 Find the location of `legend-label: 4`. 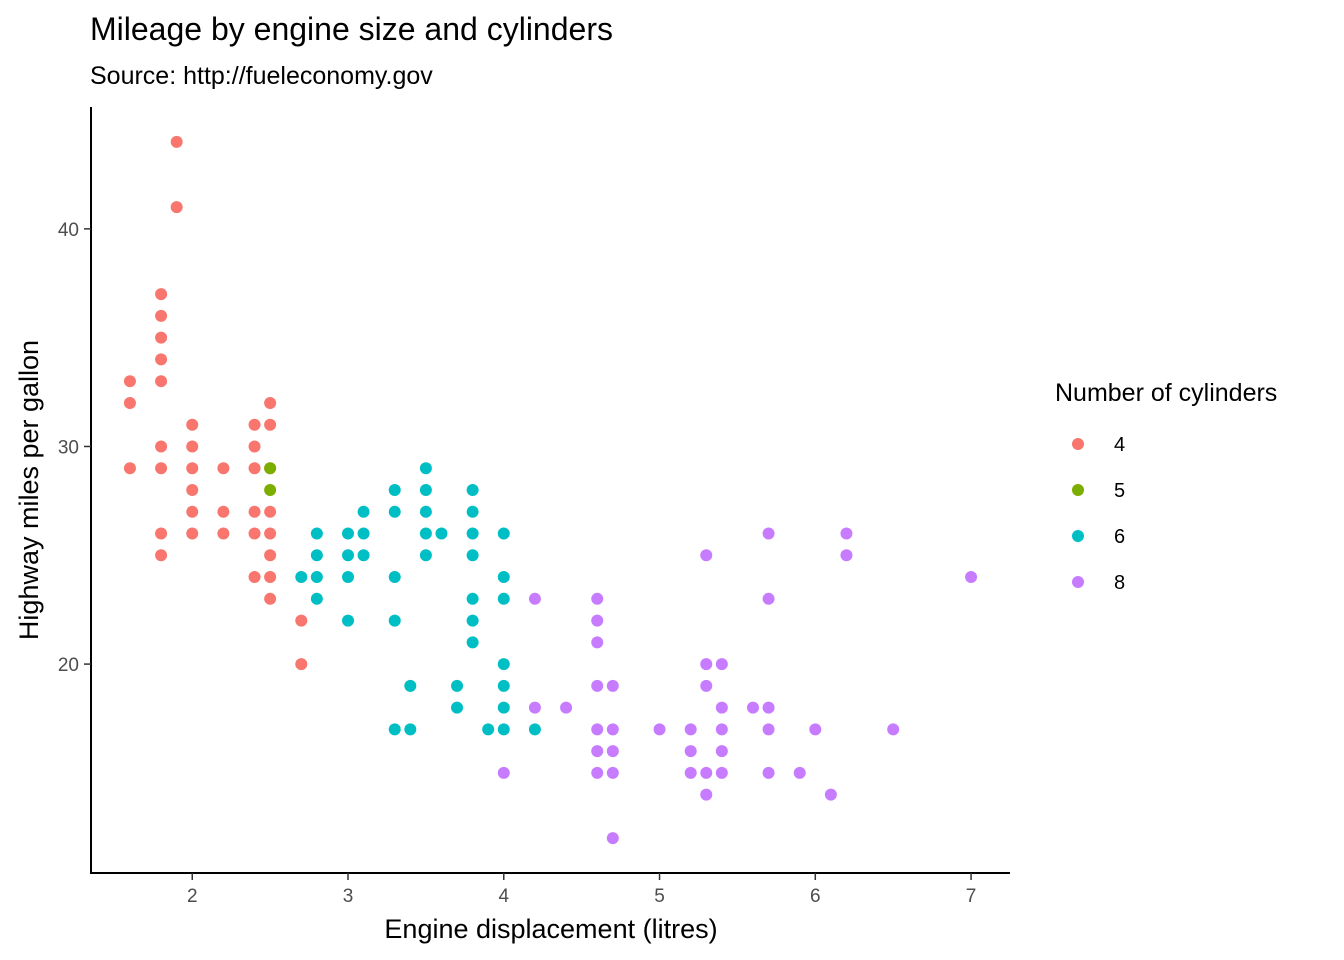

legend-label: 4 is located at coordinates (1119, 445).